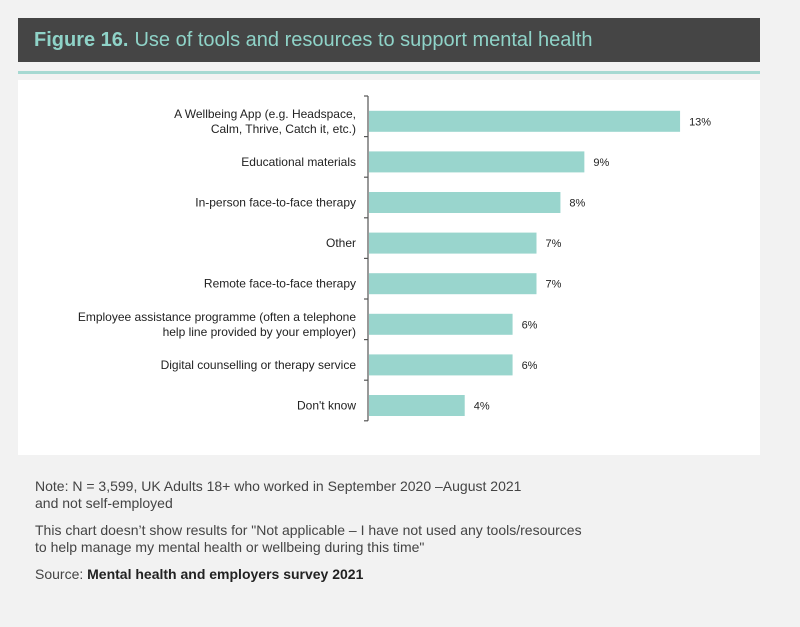 This screenshot has height=627, width=800. I want to click on bar-value-label: 13%, so click(700, 122).